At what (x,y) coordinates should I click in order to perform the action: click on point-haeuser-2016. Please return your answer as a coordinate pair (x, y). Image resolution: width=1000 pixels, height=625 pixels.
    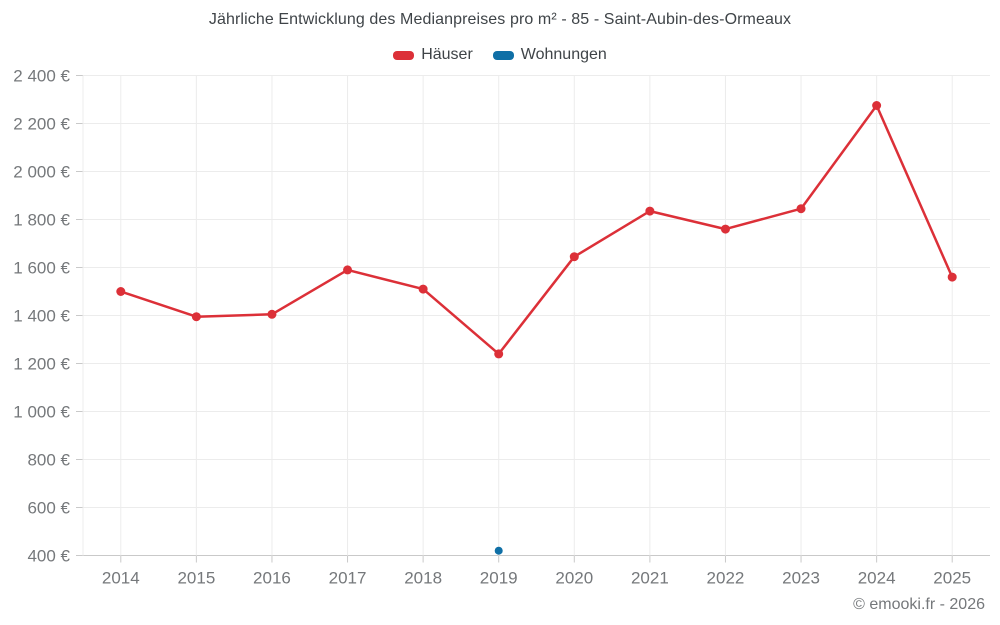
    Looking at the image, I should click on (272, 314).